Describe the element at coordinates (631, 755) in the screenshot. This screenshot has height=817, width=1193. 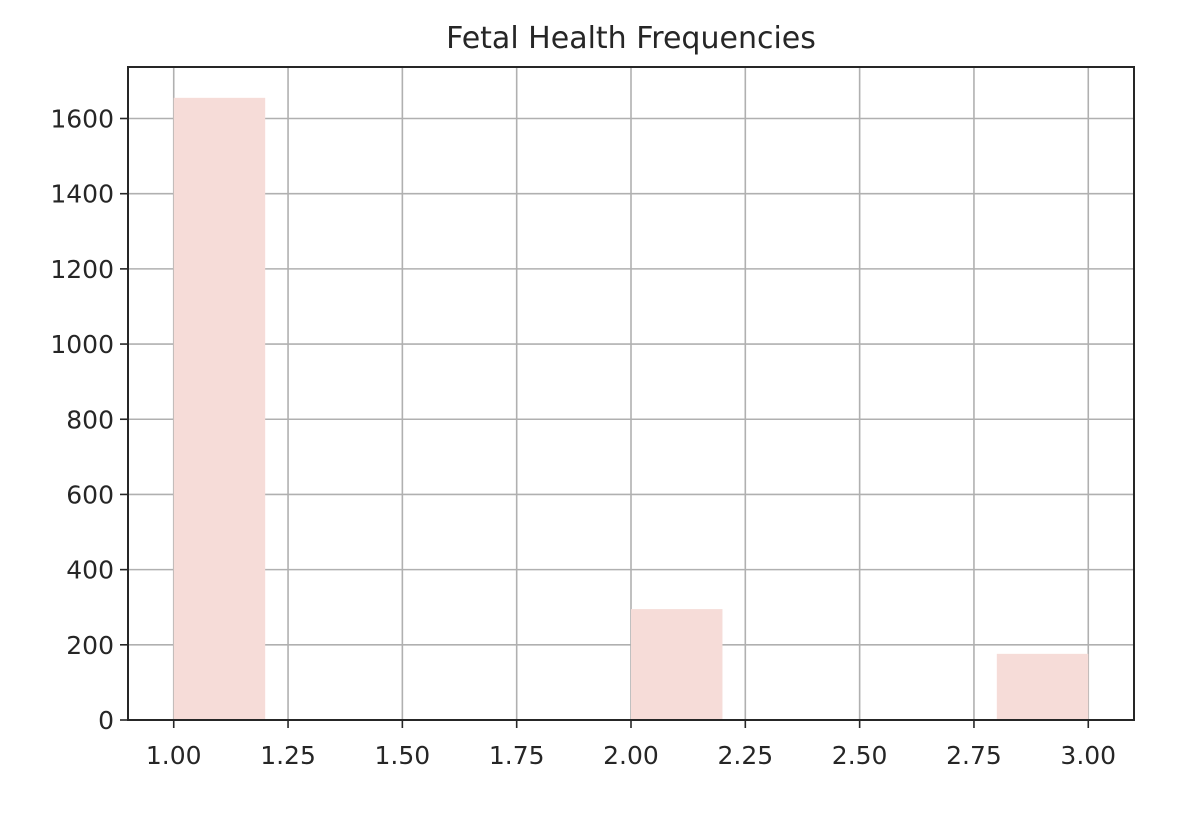
I see `x-tick-label: 2.00` at that location.